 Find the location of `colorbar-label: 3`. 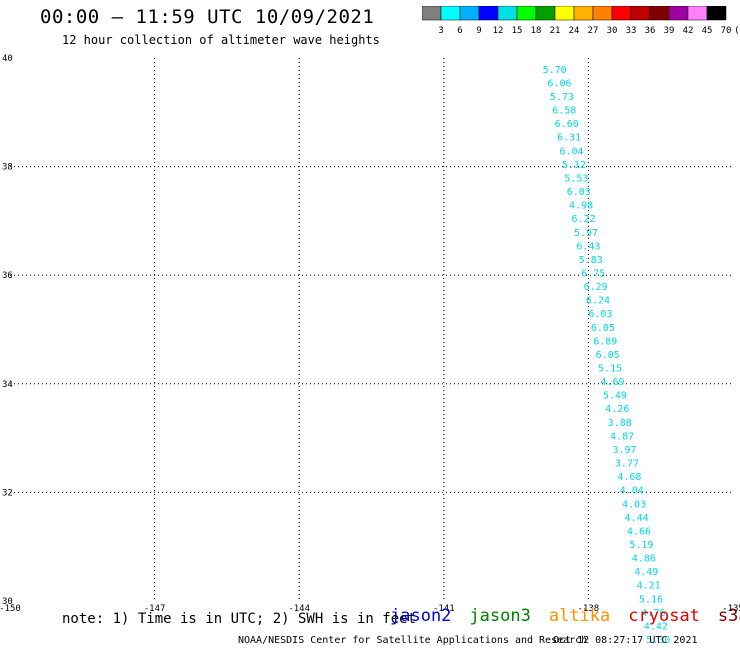

colorbar-label: 3 is located at coordinates (440, 31).